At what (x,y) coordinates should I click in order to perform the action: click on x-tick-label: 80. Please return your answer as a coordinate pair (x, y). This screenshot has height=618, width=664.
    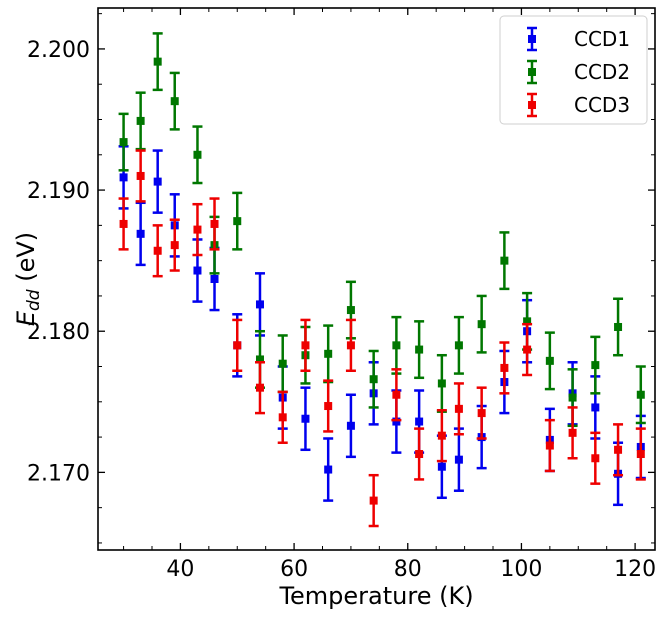
    Looking at the image, I should click on (408, 569).